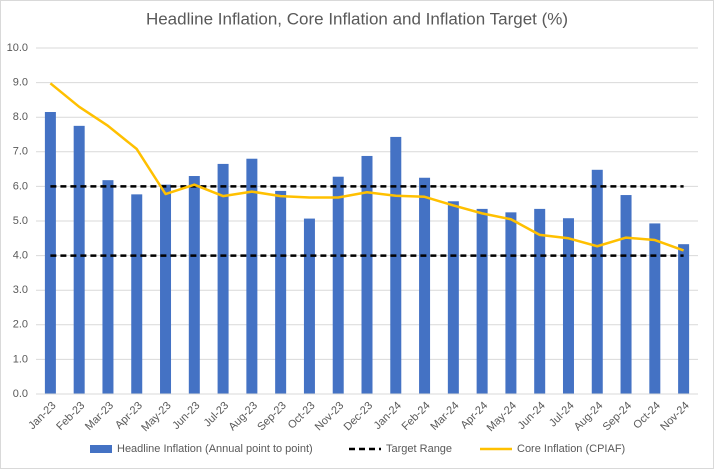 This screenshot has height=469, width=714. What do you see at coordinates (571, 449) in the screenshot?
I see `legend-label: Core Inflation (CPIAF)` at bounding box center [571, 449].